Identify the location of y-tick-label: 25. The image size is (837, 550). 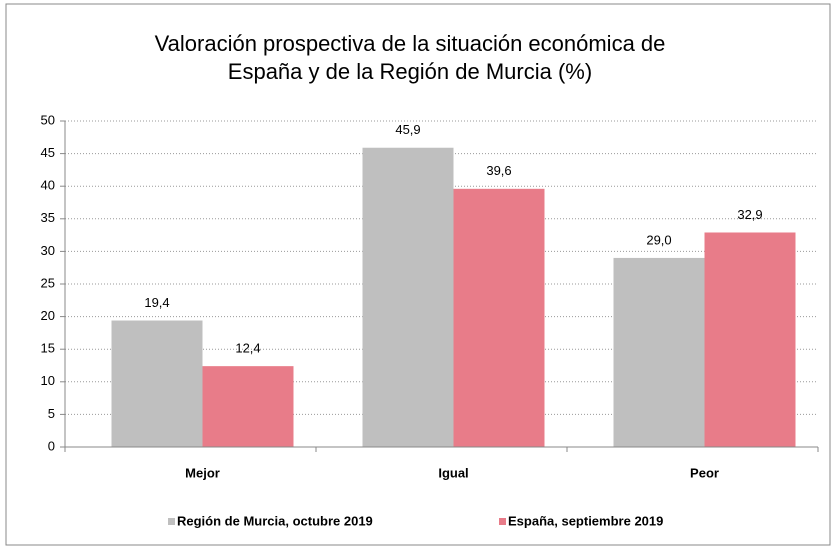
(48, 282).